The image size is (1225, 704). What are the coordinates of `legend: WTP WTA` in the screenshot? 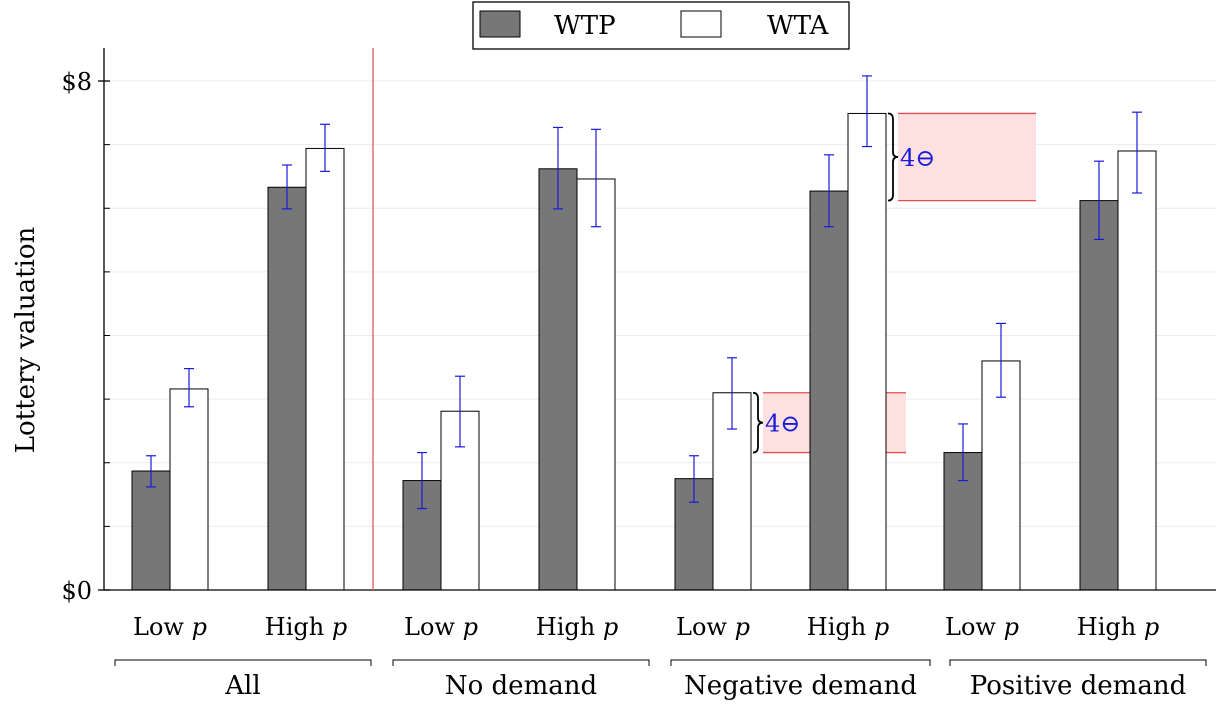 It's located at (661, 25).